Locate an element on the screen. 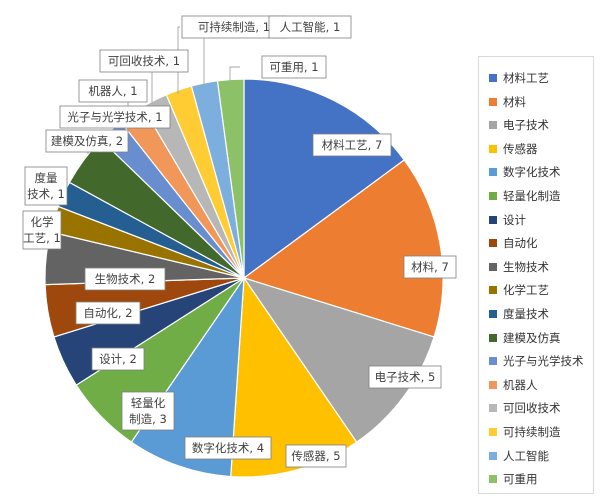  data-label: 机器人, 1 is located at coordinates (113, 91).